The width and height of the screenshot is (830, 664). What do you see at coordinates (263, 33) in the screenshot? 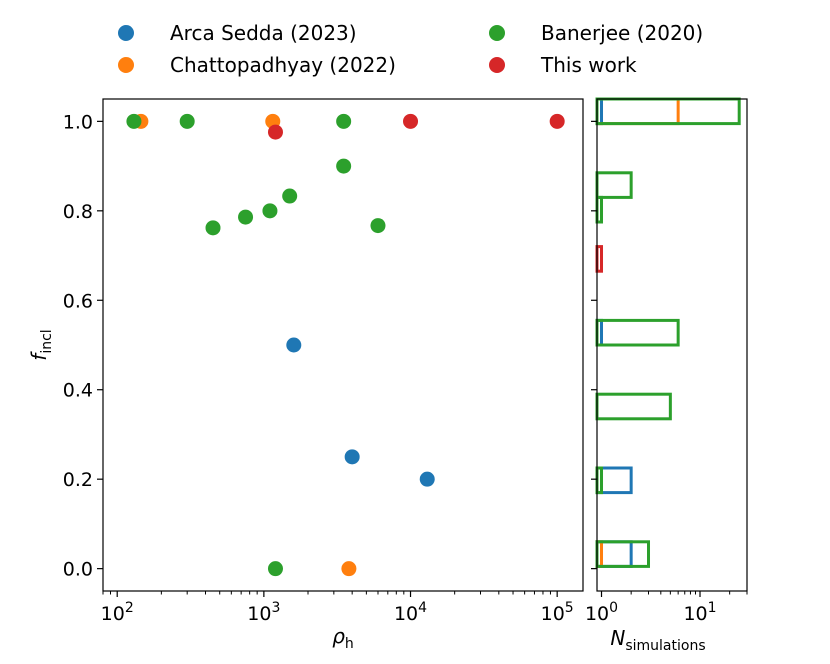
I see `legend-label-arca: Arca Sedda (2023)` at bounding box center [263, 33].